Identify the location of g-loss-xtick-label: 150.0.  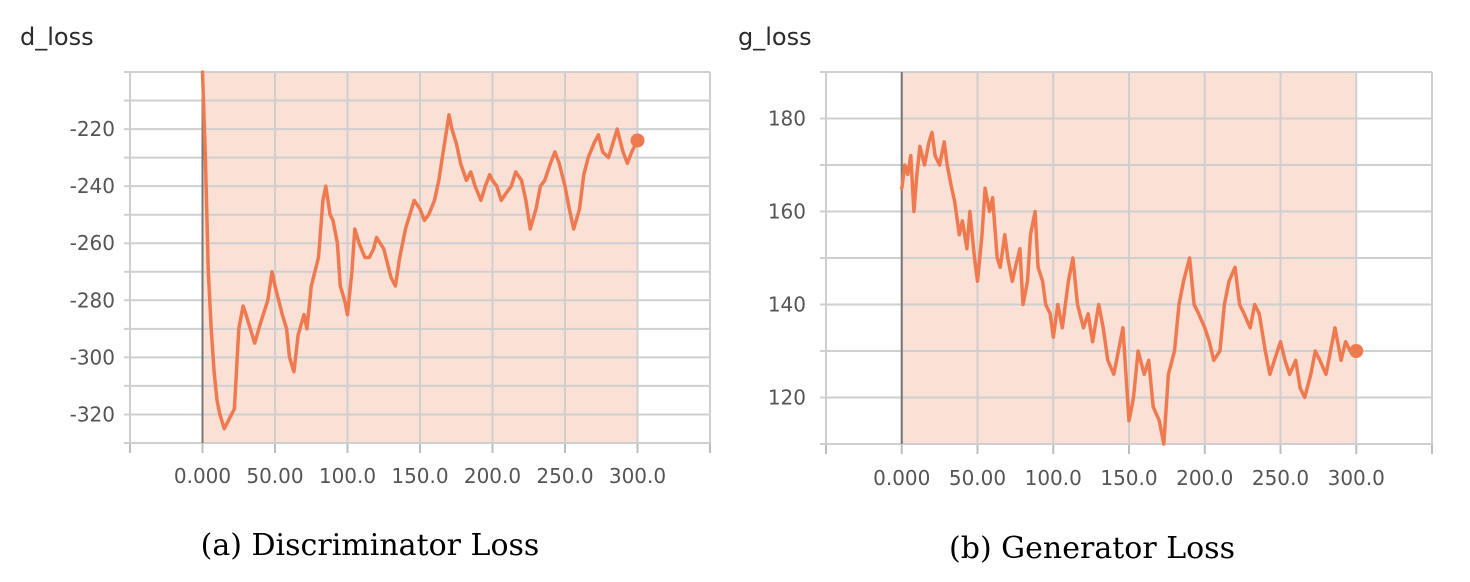
(1128, 478).